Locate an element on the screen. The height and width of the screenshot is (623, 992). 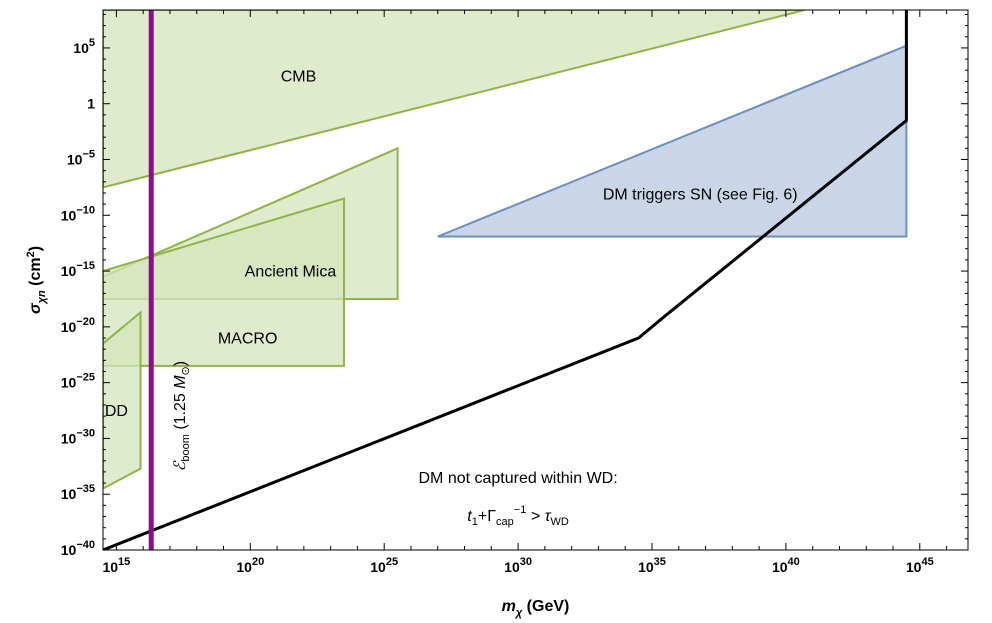
region-dm-triggers-sn is located at coordinates (672, 141).